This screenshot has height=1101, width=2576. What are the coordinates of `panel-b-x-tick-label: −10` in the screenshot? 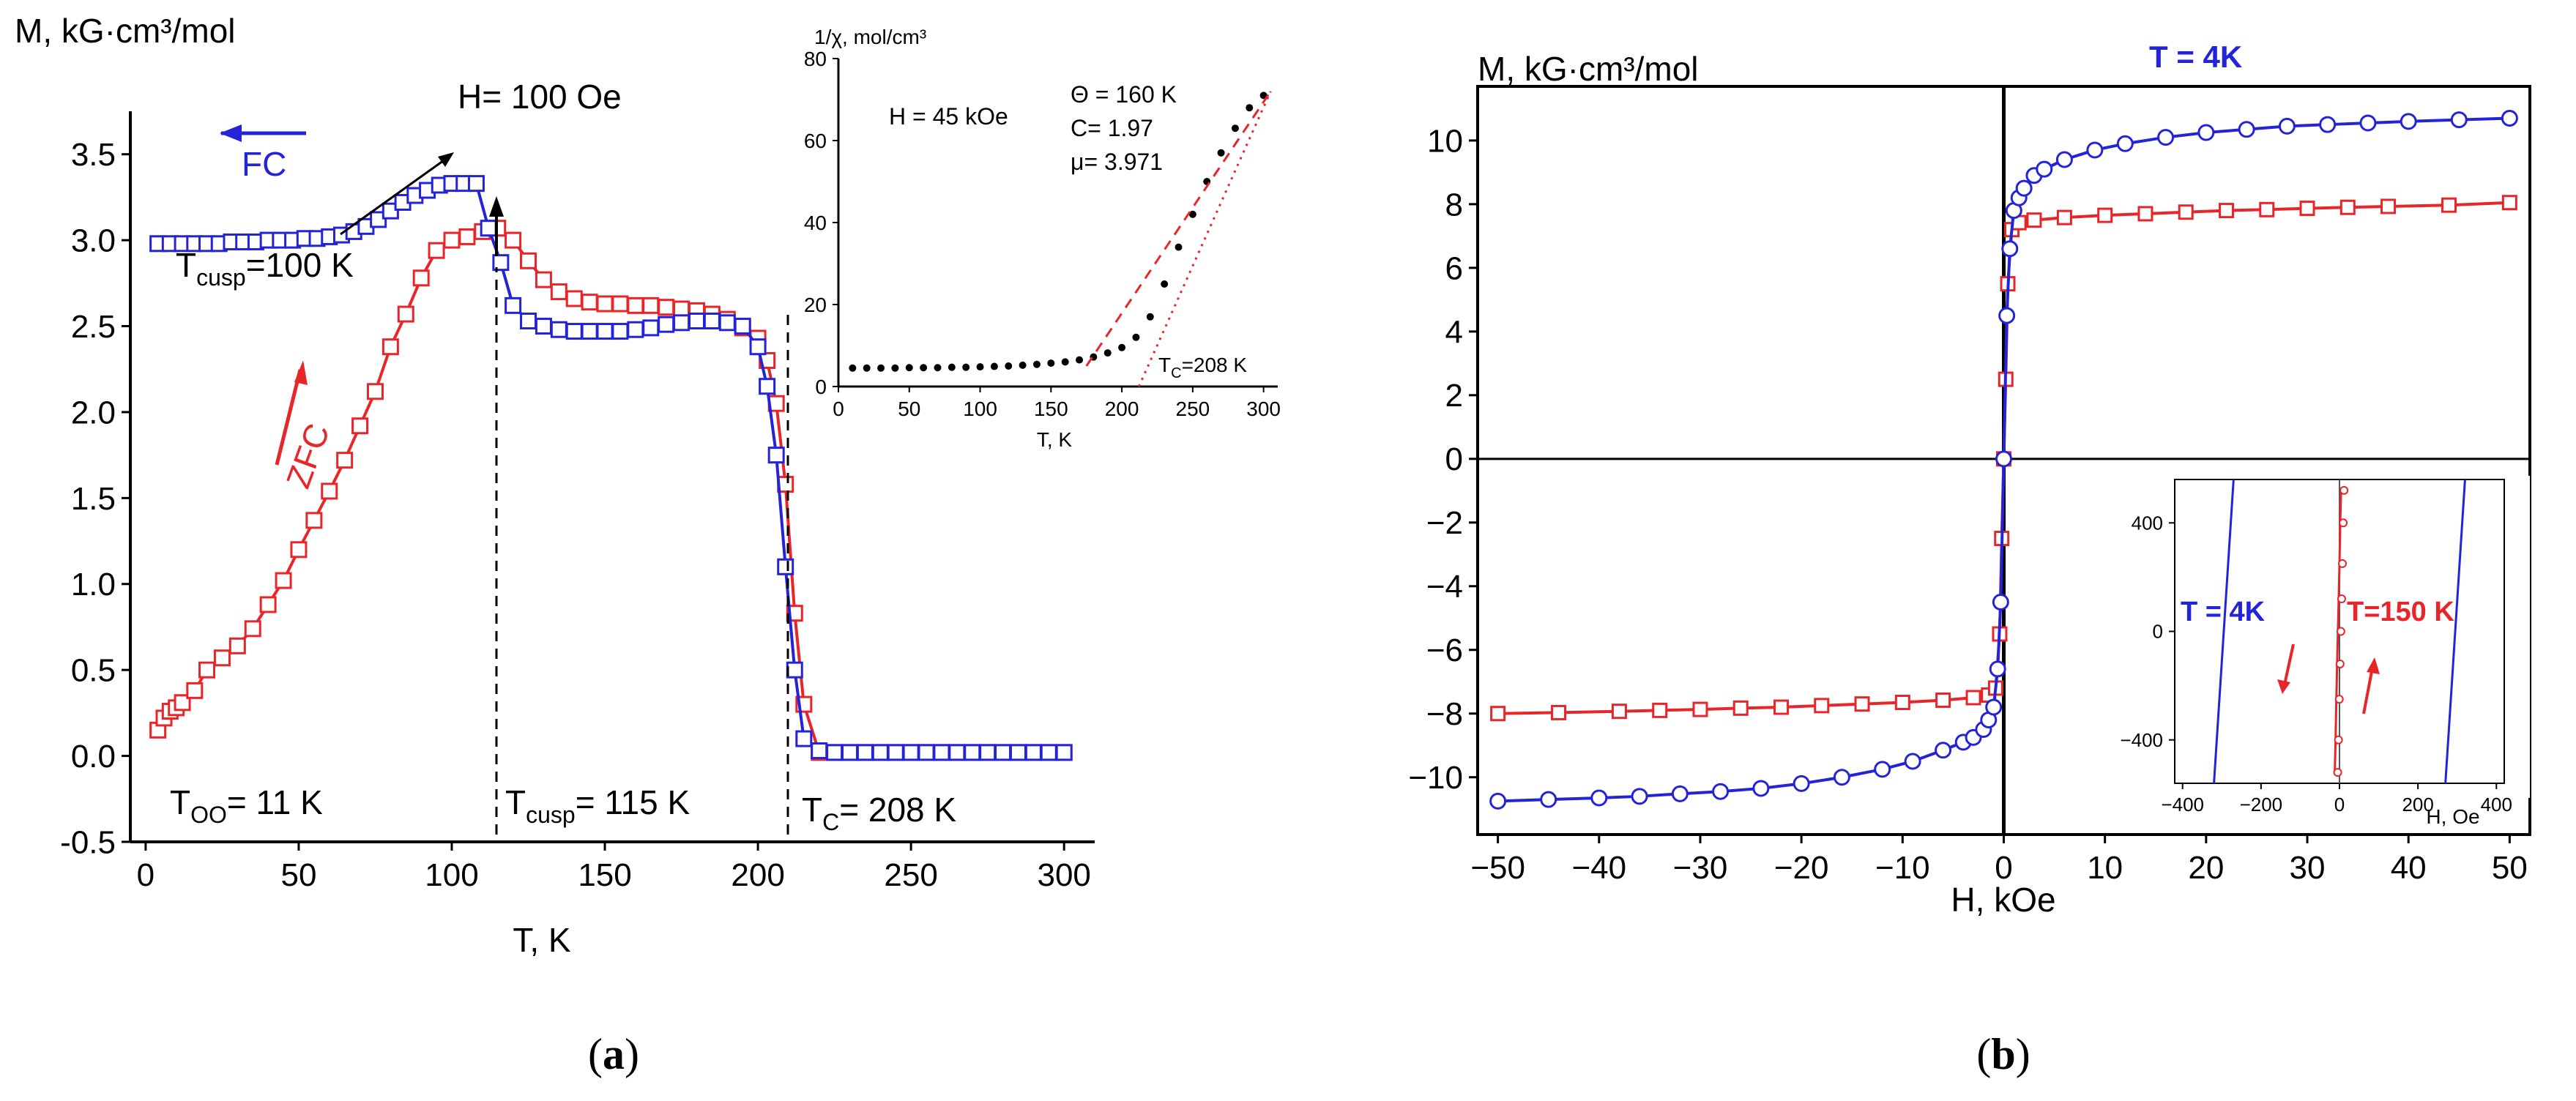 It's located at (1902, 868).